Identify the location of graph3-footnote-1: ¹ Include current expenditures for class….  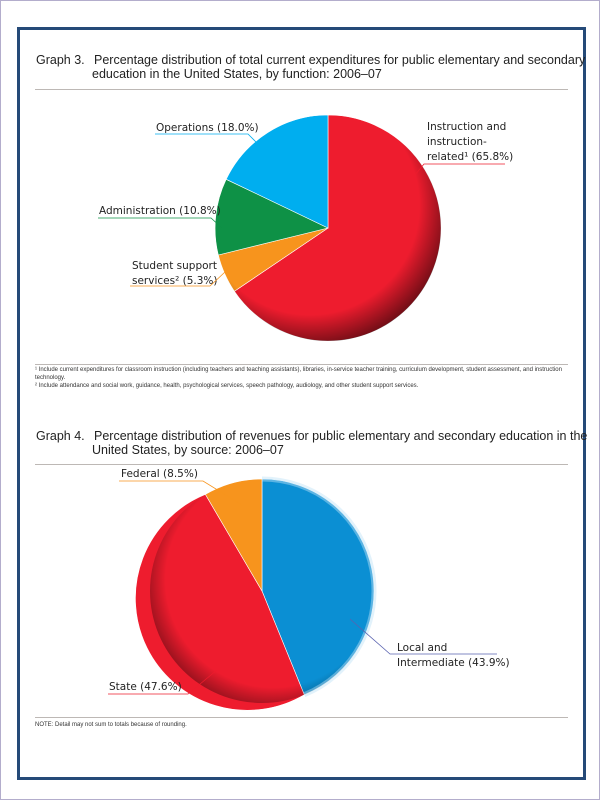
(298, 374).